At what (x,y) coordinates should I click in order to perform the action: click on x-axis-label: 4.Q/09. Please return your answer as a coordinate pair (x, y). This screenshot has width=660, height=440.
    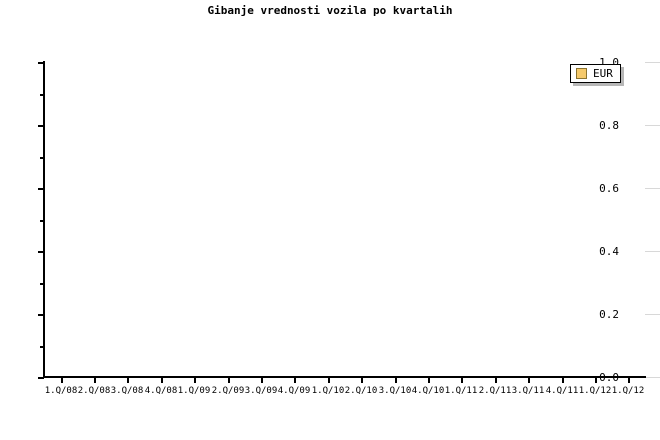
    Looking at the image, I should click on (294, 391).